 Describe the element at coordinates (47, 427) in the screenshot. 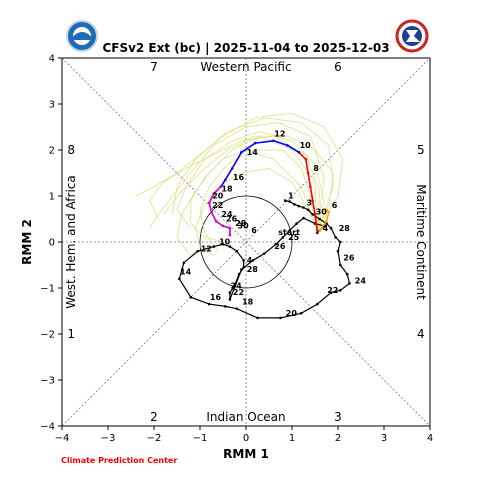

I see `y-tick-label: −4` at that location.